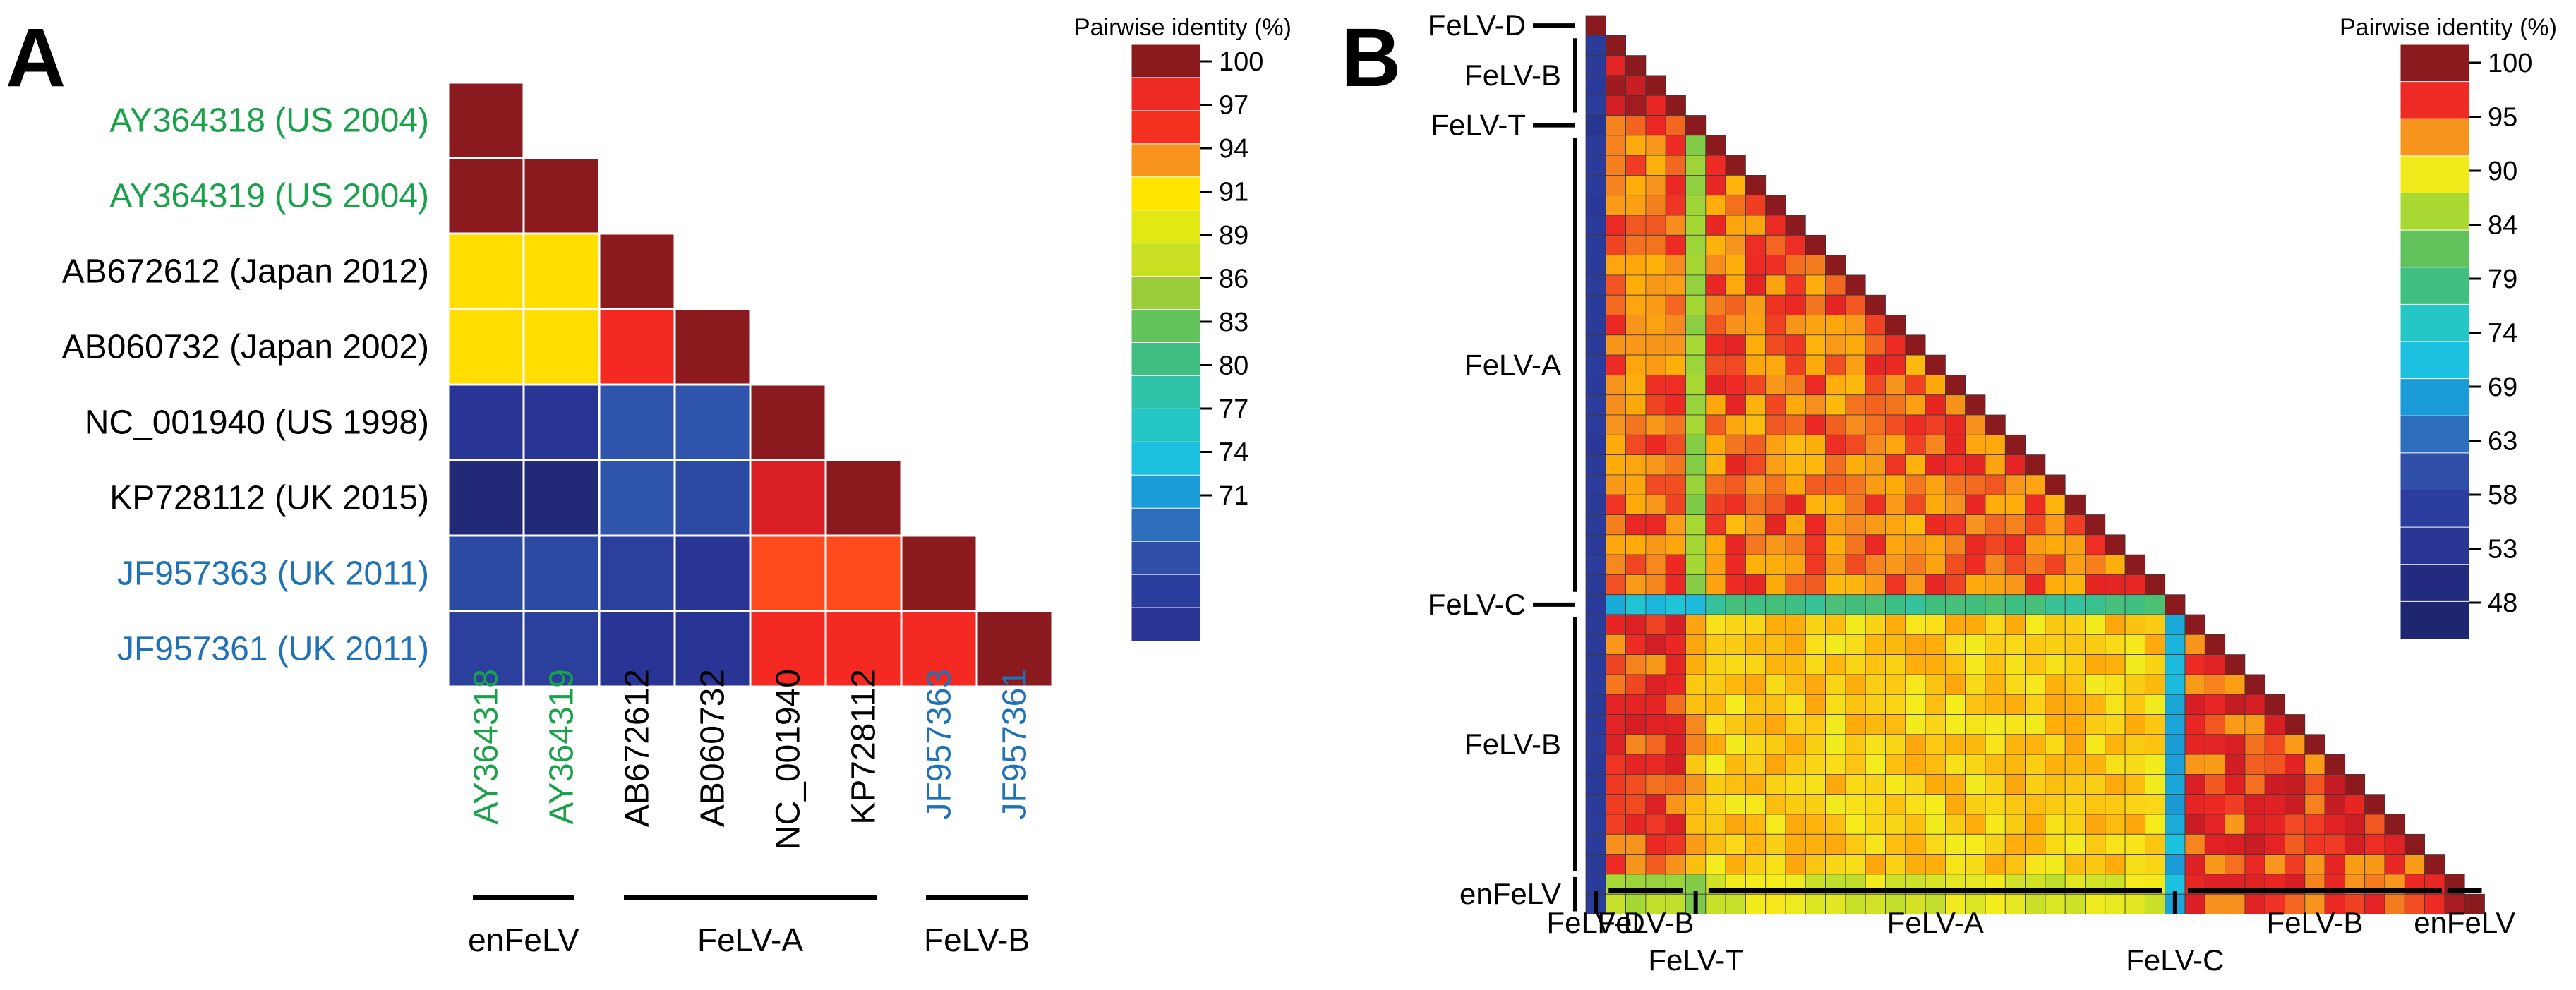 The height and width of the screenshot is (990, 2576). Describe the element at coordinates (939, 744) in the screenshot. I see `column-label: JF957363` at that location.